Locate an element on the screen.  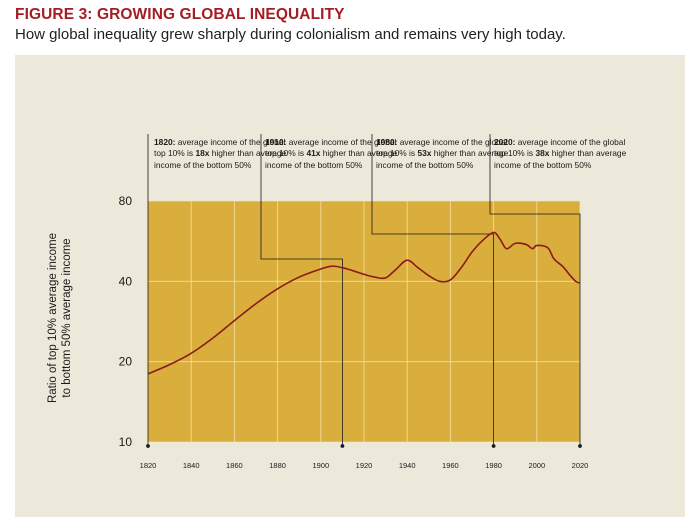
y-tick-label: 10 is located at coordinates (126, 442).